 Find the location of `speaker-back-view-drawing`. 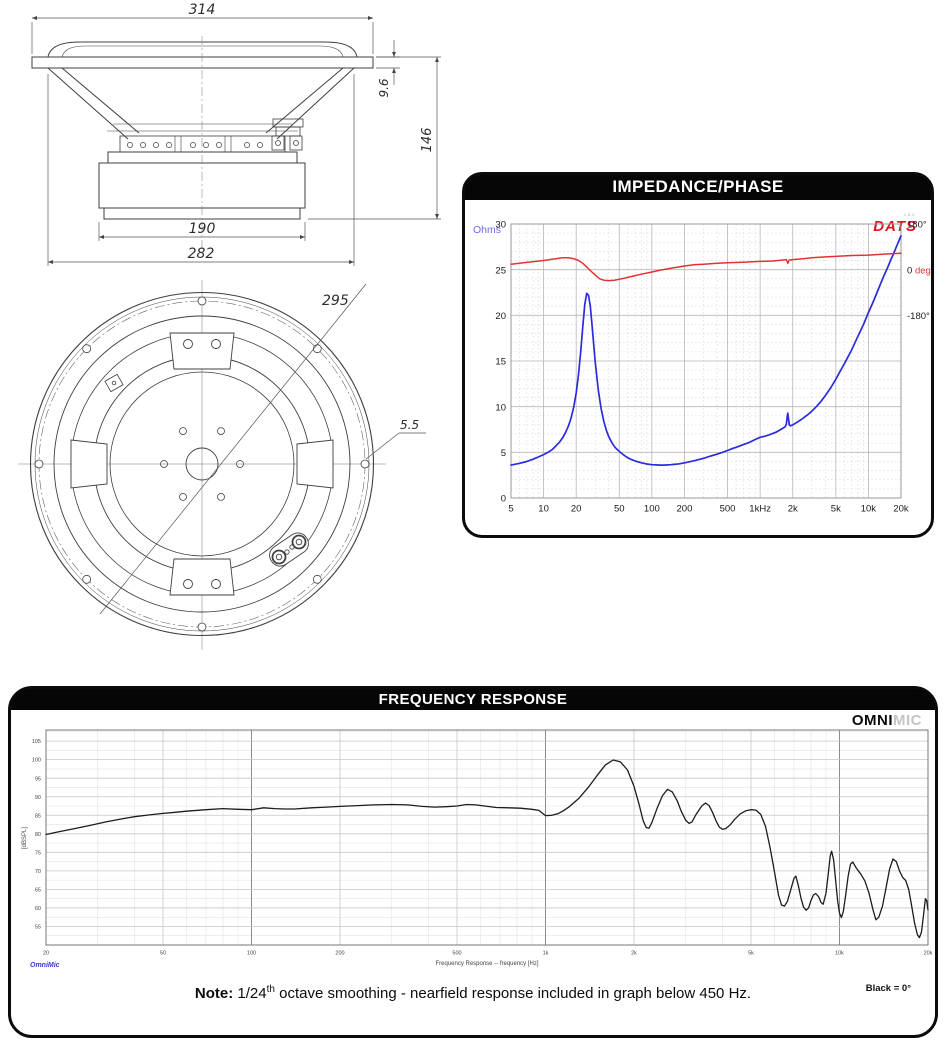

speaker-back-view-drawing is located at coordinates (202, 465).